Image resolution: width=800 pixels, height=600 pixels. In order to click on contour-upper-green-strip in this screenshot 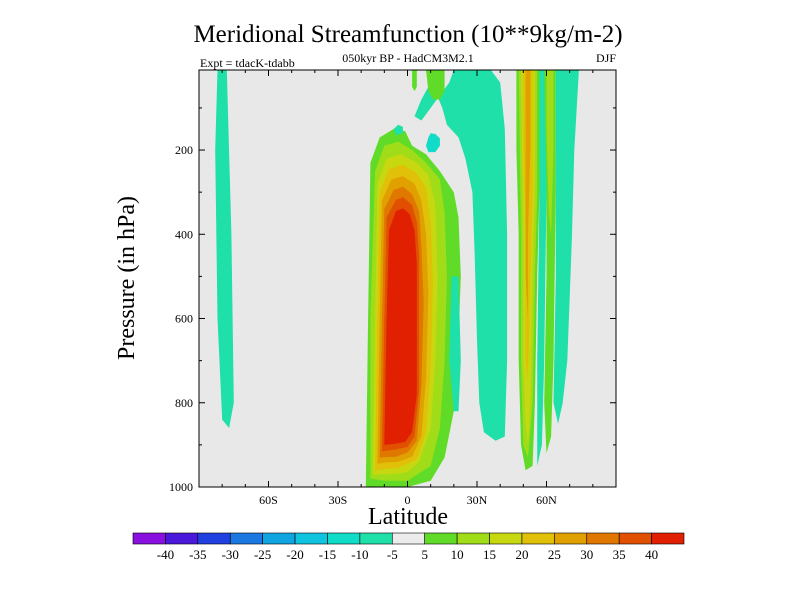, I will do `click(435, 85)`.